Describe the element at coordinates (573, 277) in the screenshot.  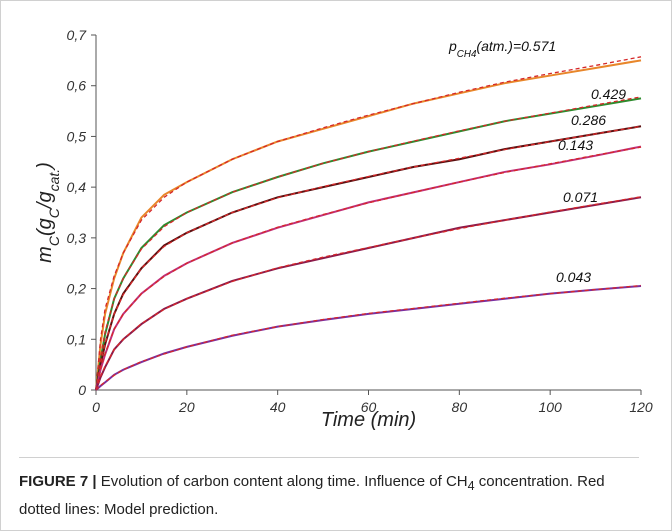
I see `curve-label: 0.043` at that location.